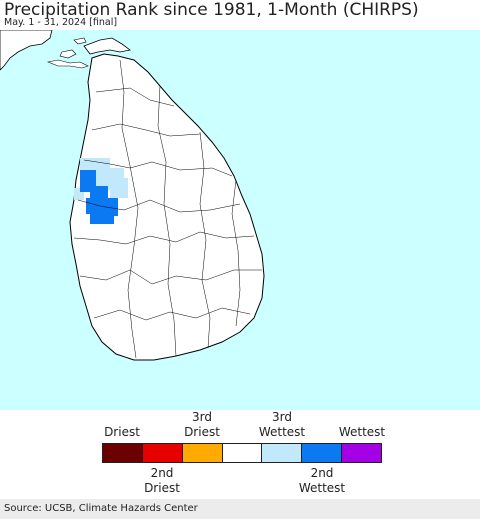  I want to click on legend-label-2nd-wettest: 2nd Wettest, so click(322, 480).